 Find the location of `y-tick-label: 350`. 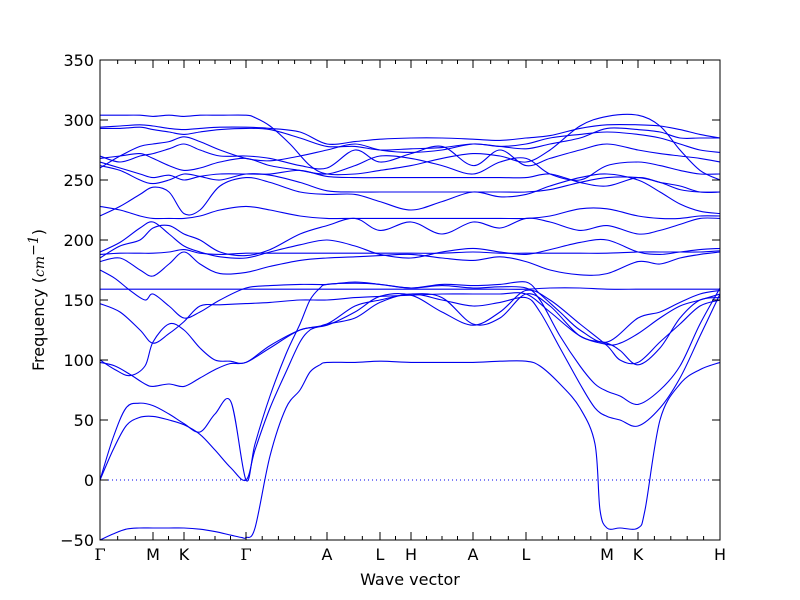

y-tick-label: 350 is located at coordinates (78, 60).